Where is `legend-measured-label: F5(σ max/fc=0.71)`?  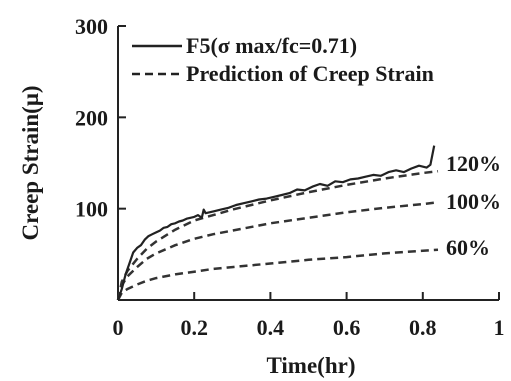
legend-measured-label: F5(σ max/fc=0.71) is located at coordinates (271, 45).